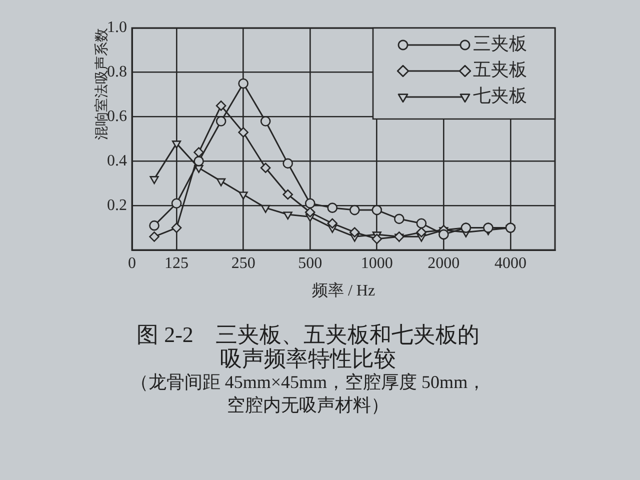  Describe the element at coordinates (117, 161) in the screenshot. I see `y-tick-label: 0.4` at that location.